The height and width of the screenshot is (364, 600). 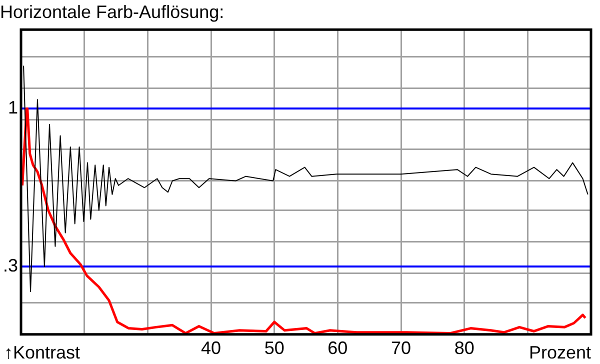 I want to click on x-tick-label: 50, so click(x=274, y=348).